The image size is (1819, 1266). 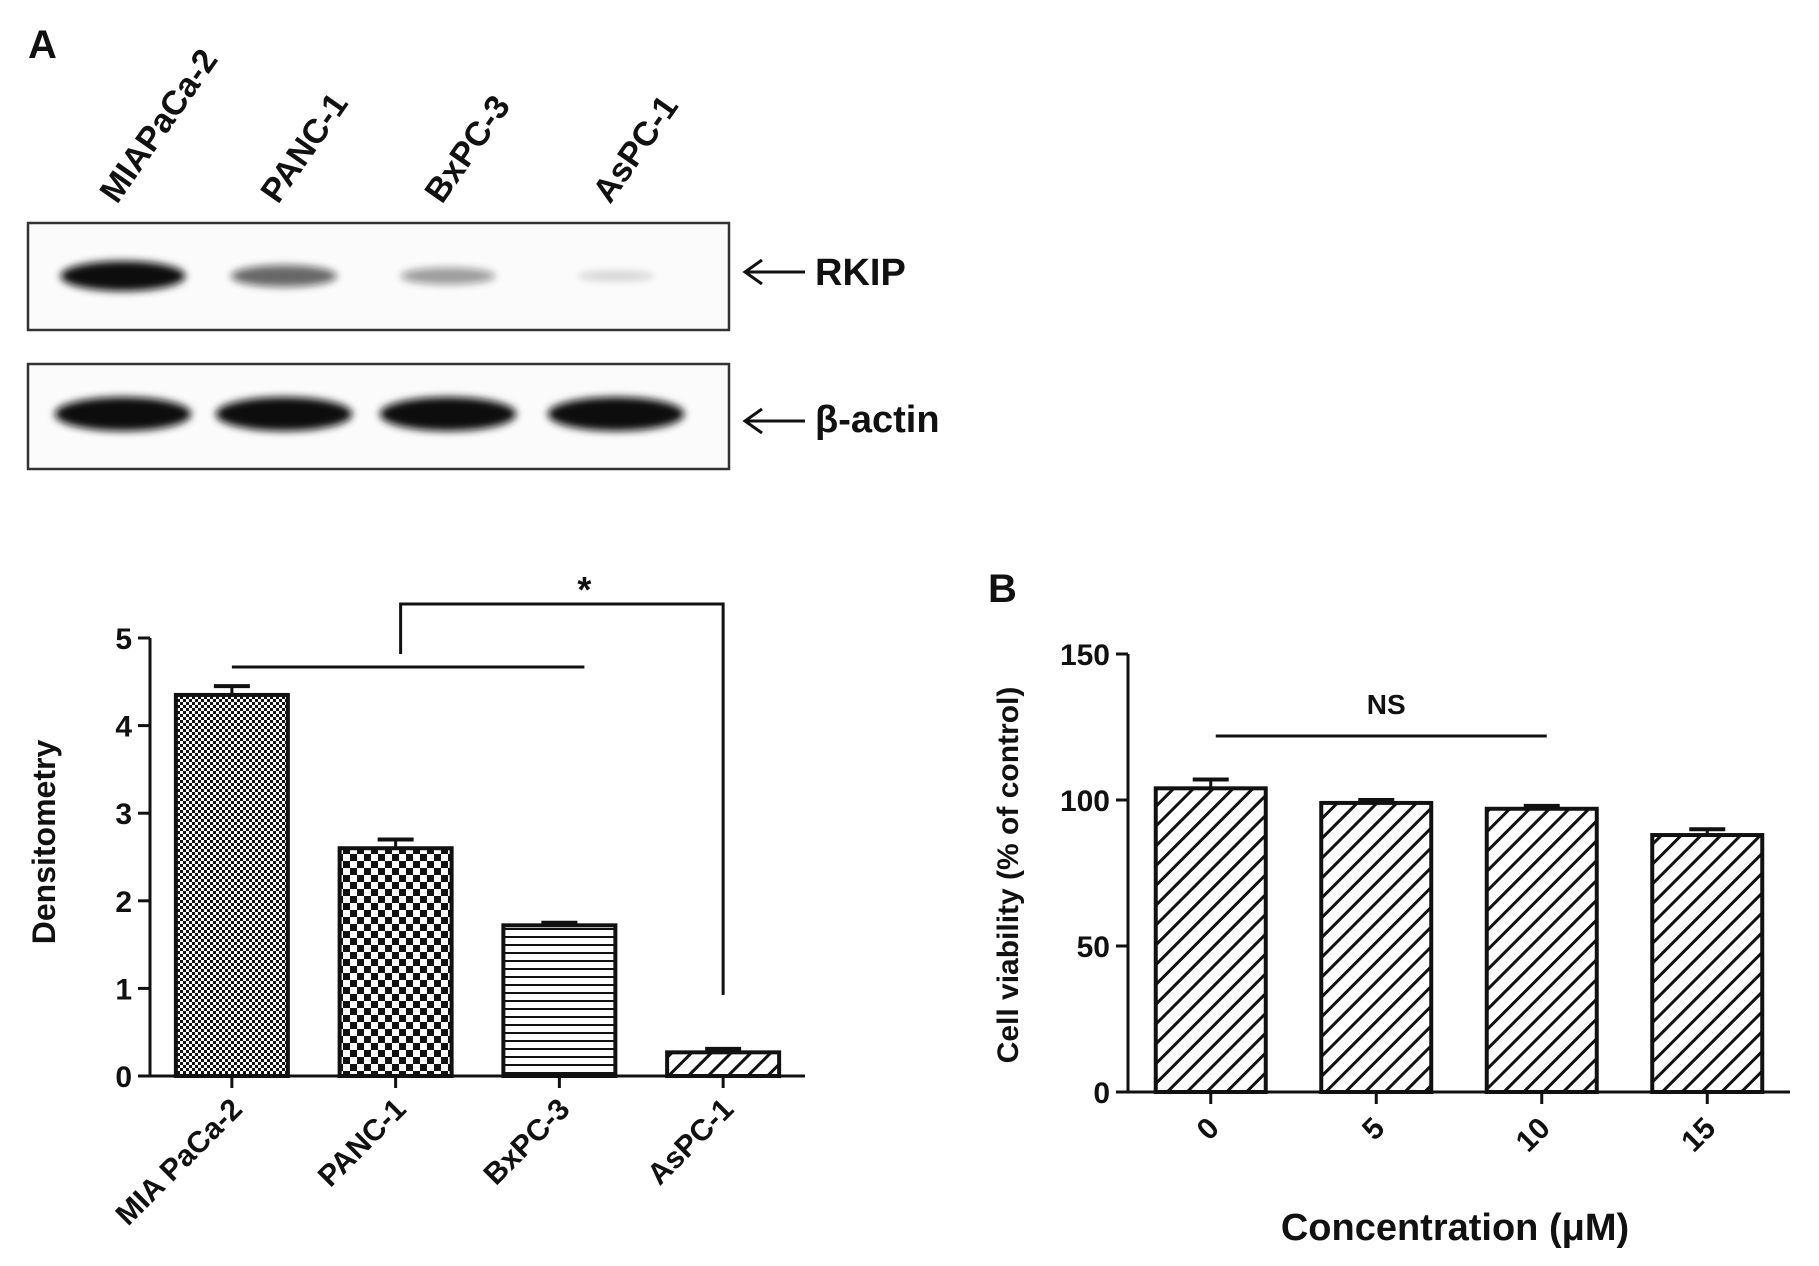 I want to click on significance-star: *, so click(x=584, y=589).